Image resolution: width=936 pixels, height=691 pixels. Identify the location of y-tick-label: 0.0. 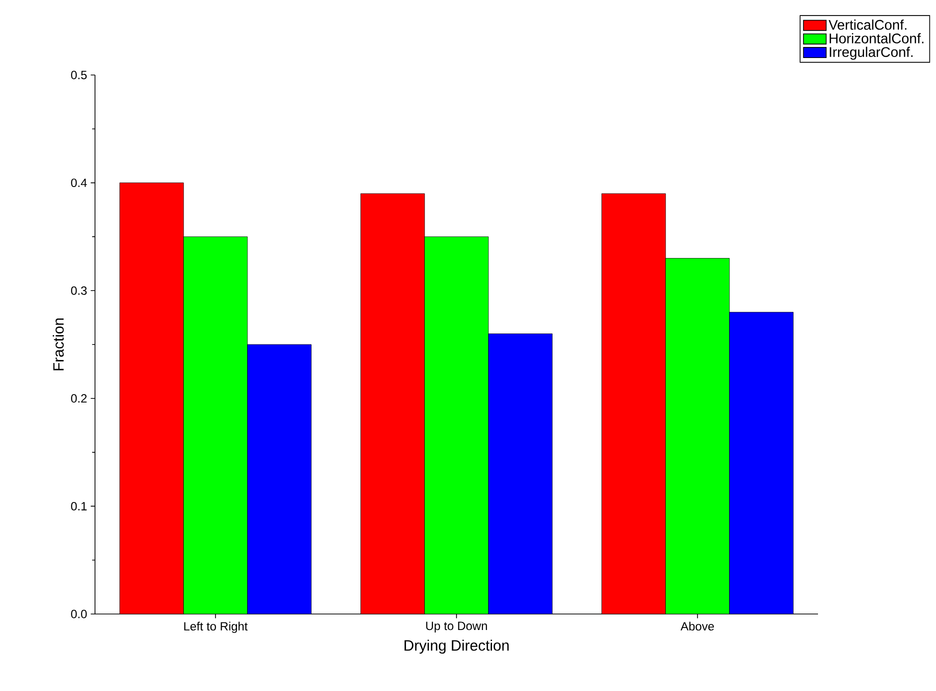
(79, 614).